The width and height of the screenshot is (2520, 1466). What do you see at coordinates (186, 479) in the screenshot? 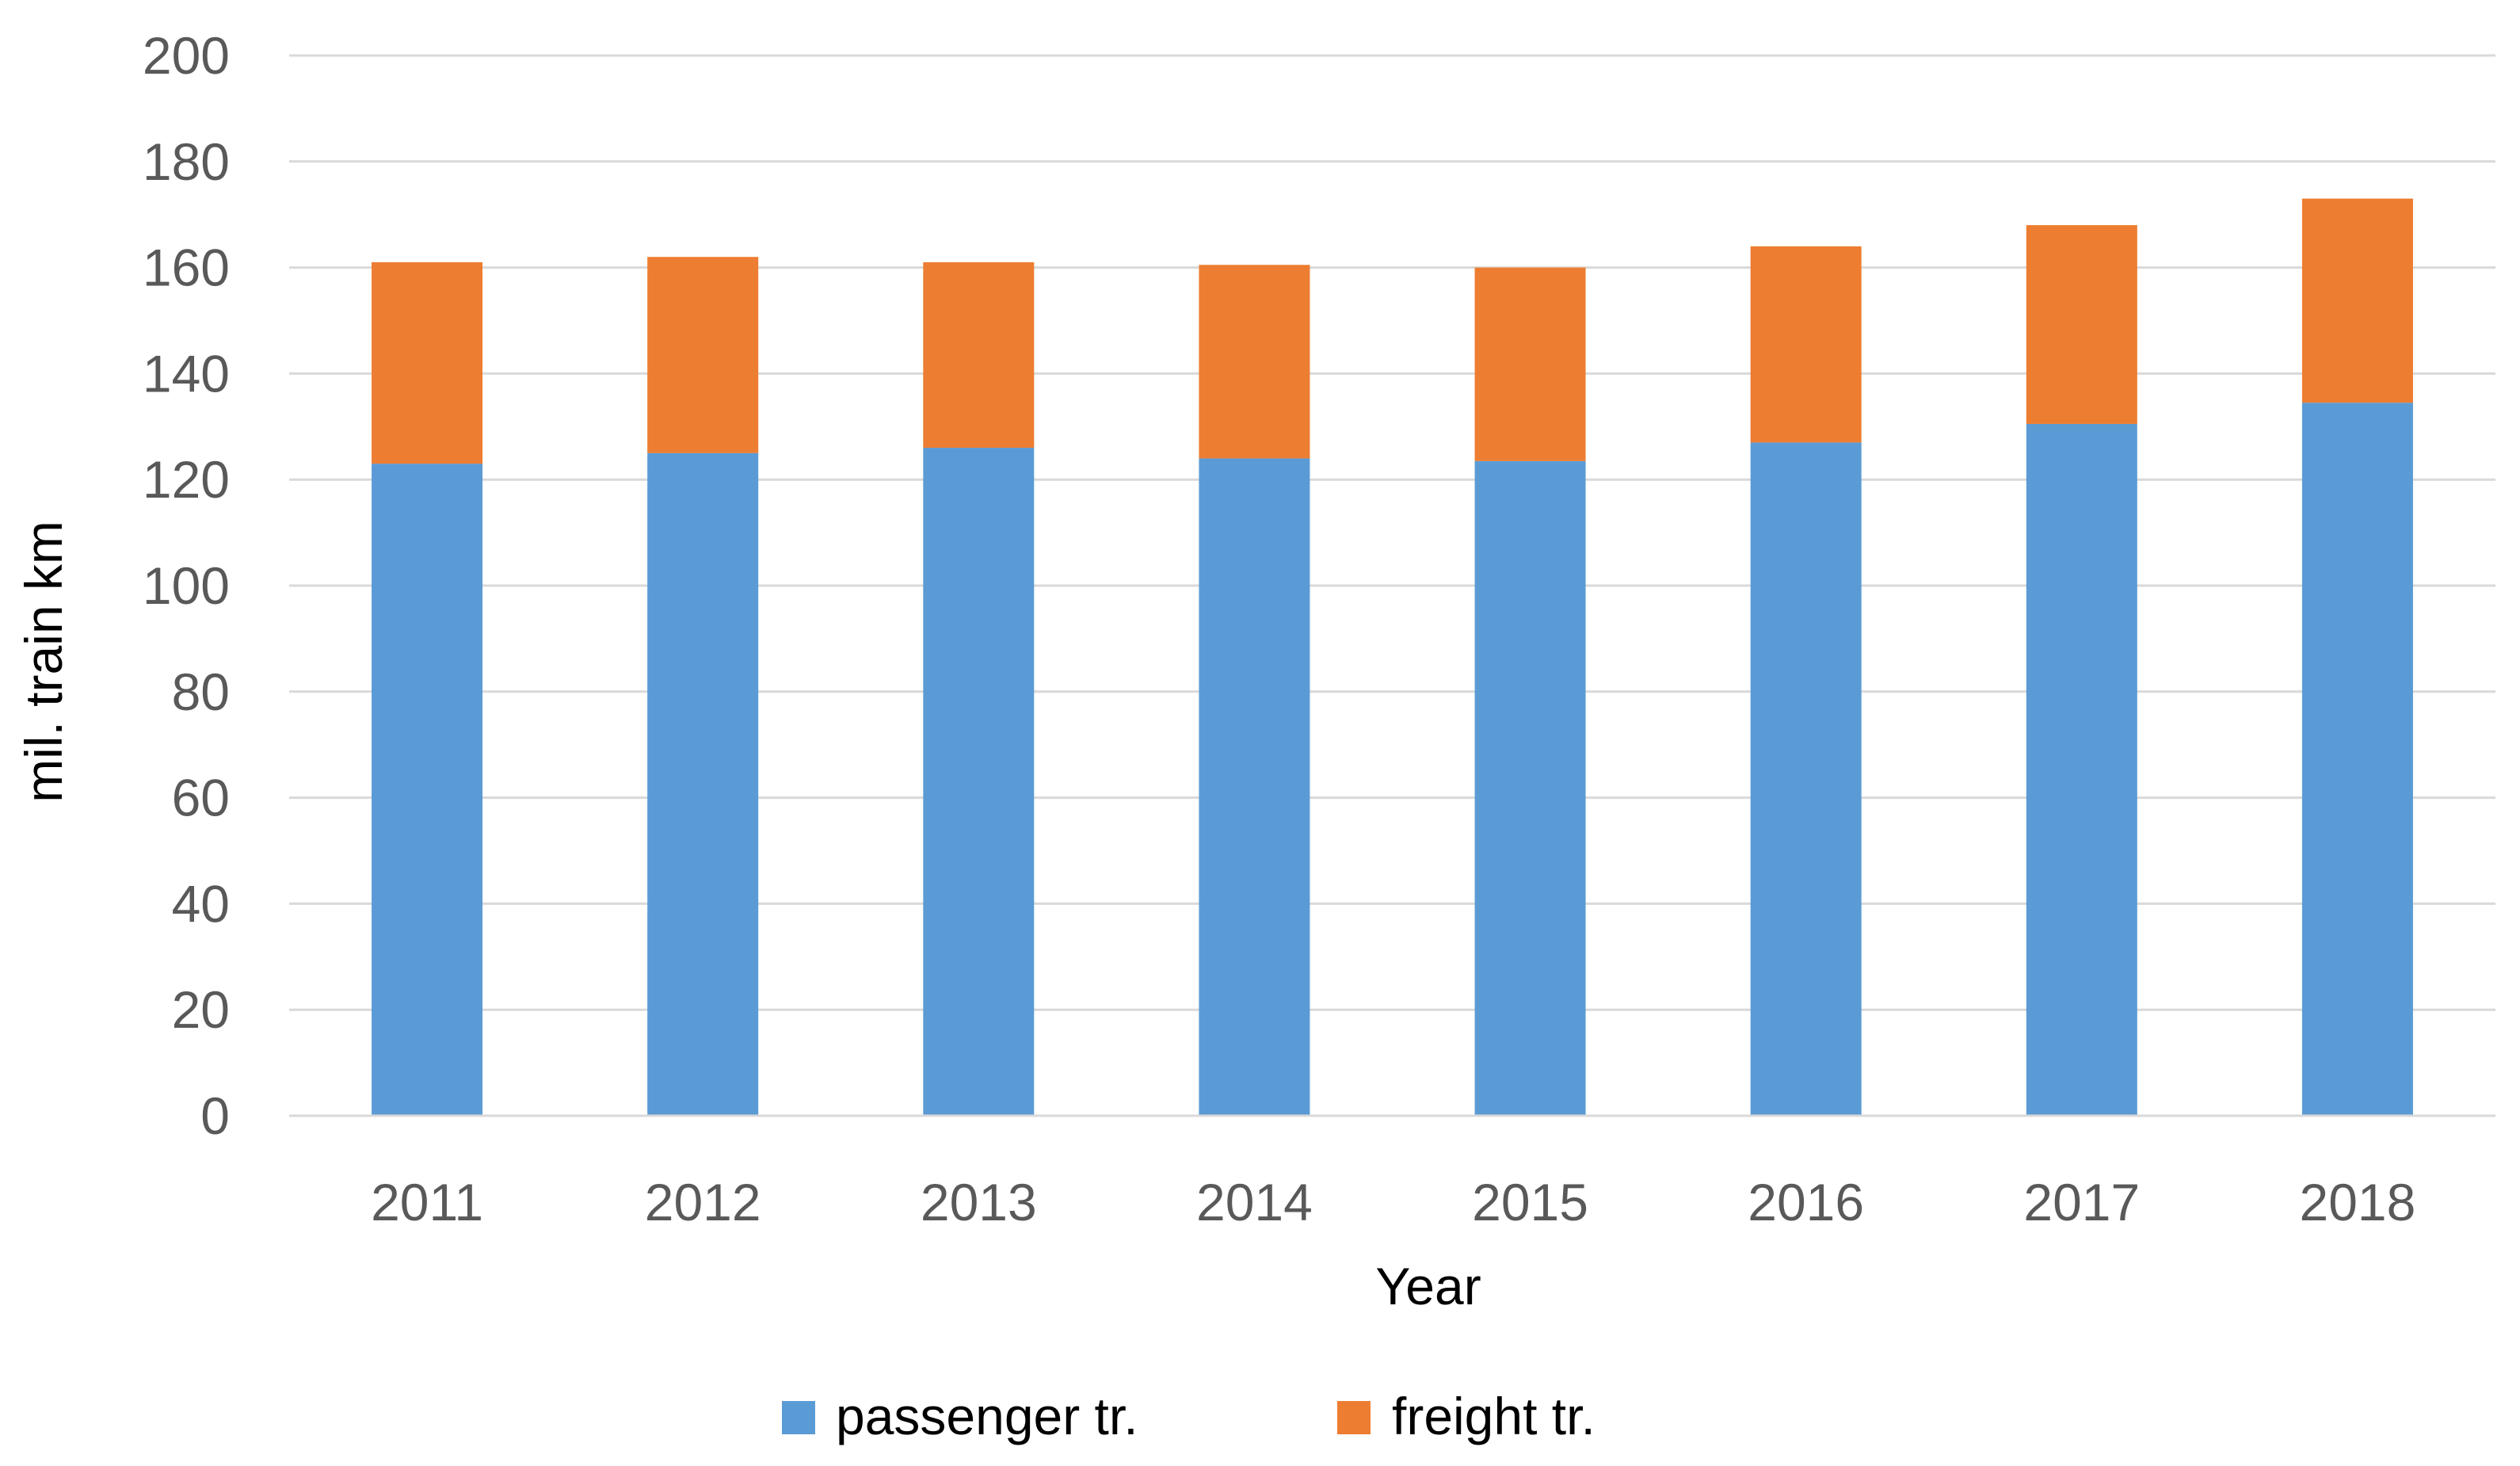
I see `y-tick-label: 120` at bounding box center [186, 479].